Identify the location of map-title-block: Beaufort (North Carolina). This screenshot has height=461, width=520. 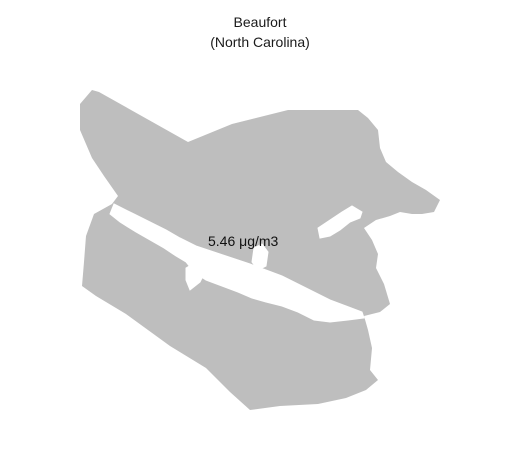
(260, 32).